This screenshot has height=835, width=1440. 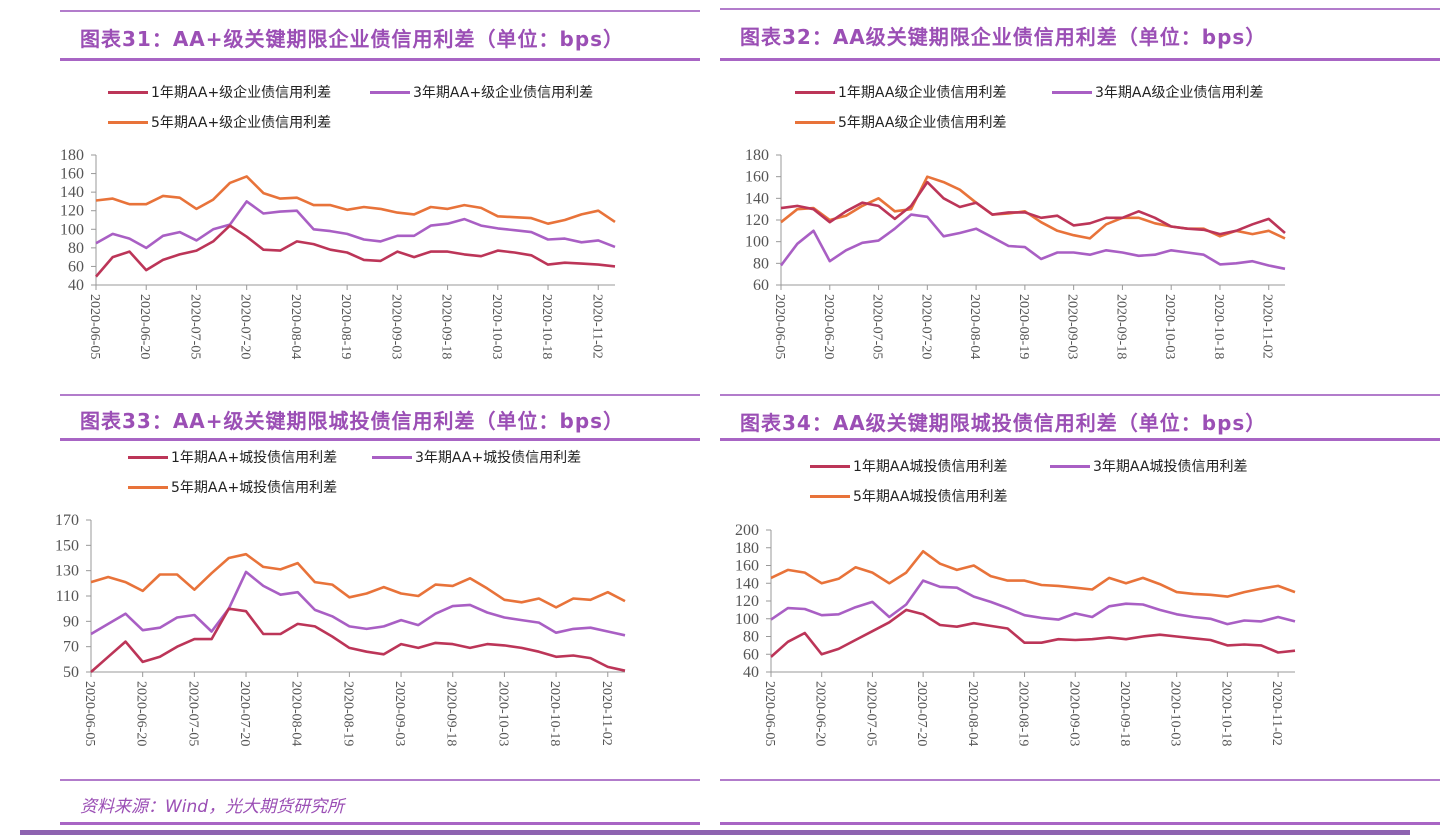 What do you see at coordinates (212, 807) in the screenshot?
I see `source-note: 资料来源：Wind，光大期货研究所` at bounding box center [212, 807].